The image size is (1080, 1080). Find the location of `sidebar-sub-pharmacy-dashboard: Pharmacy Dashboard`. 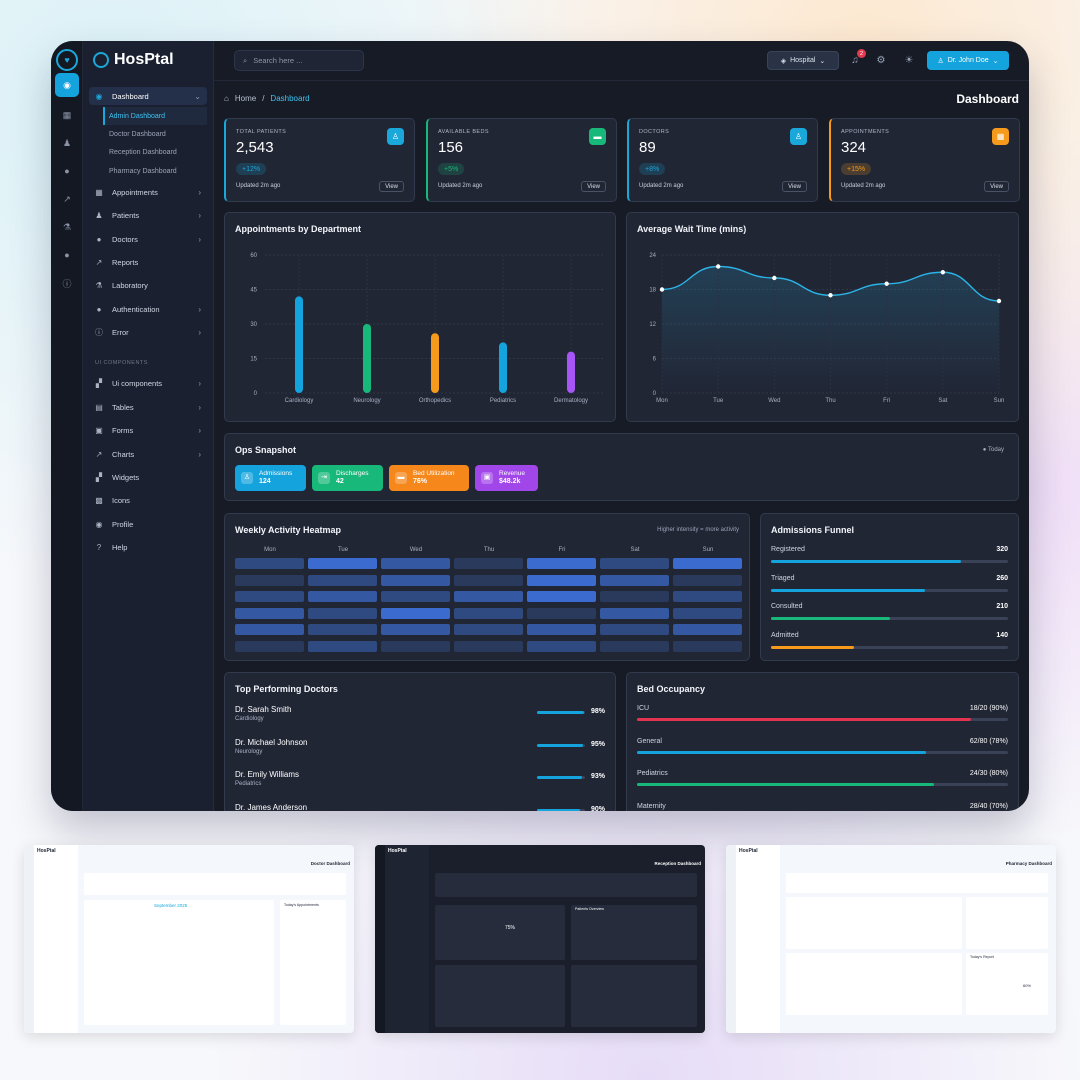

sidebar-sub-pharmacy-dashboard: Pharmacy Dashboard is located at coordinates (143, 171).